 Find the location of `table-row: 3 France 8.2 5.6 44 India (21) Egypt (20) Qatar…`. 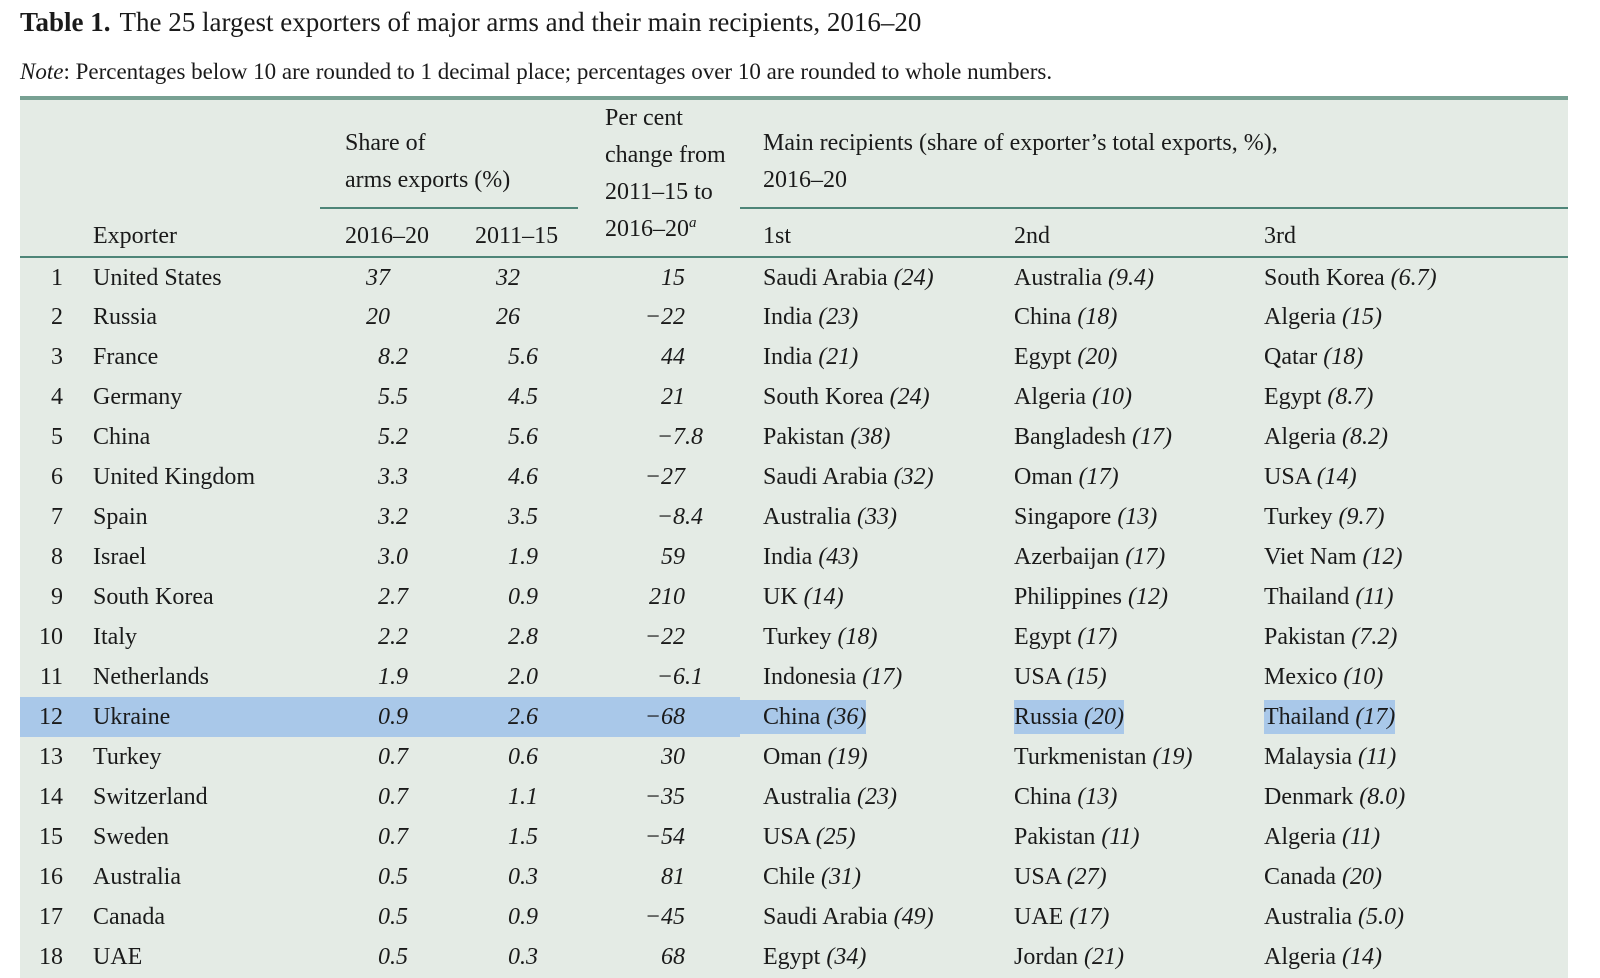

table-row: 3 France 8.2 5.6 44 India (21) Egypt (20) Qatar… is located at coordinates (794, 357).